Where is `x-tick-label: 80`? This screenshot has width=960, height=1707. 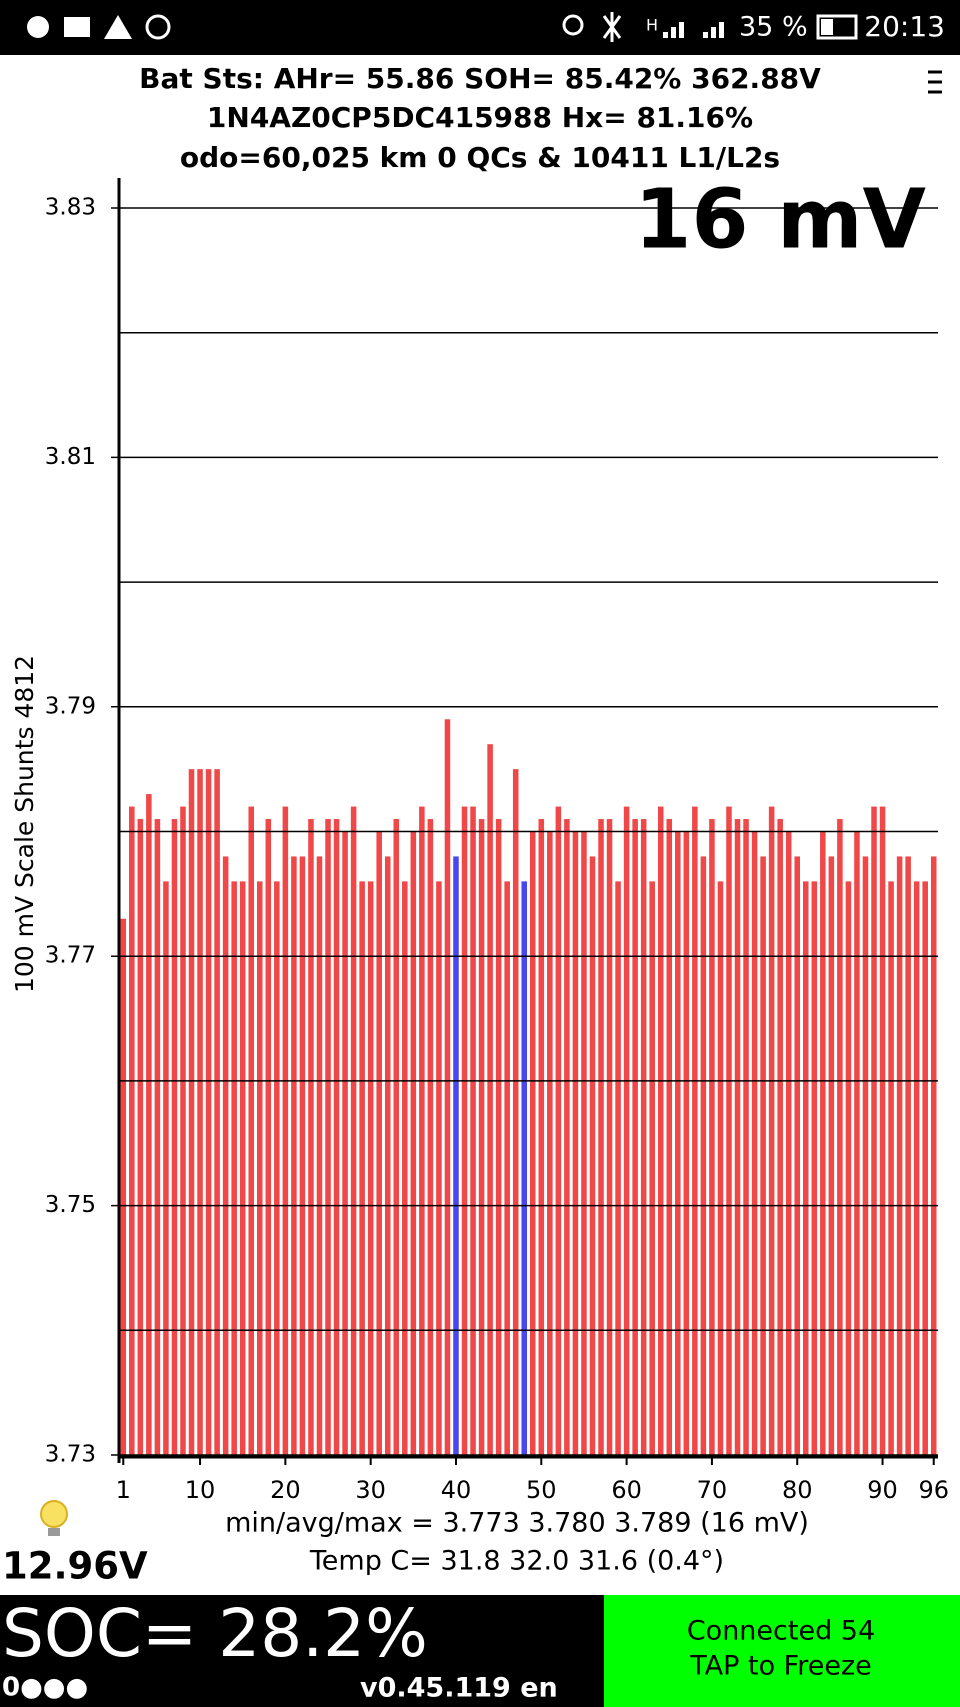
x-tick-label: 80 is located at coordinates (797, 1490).